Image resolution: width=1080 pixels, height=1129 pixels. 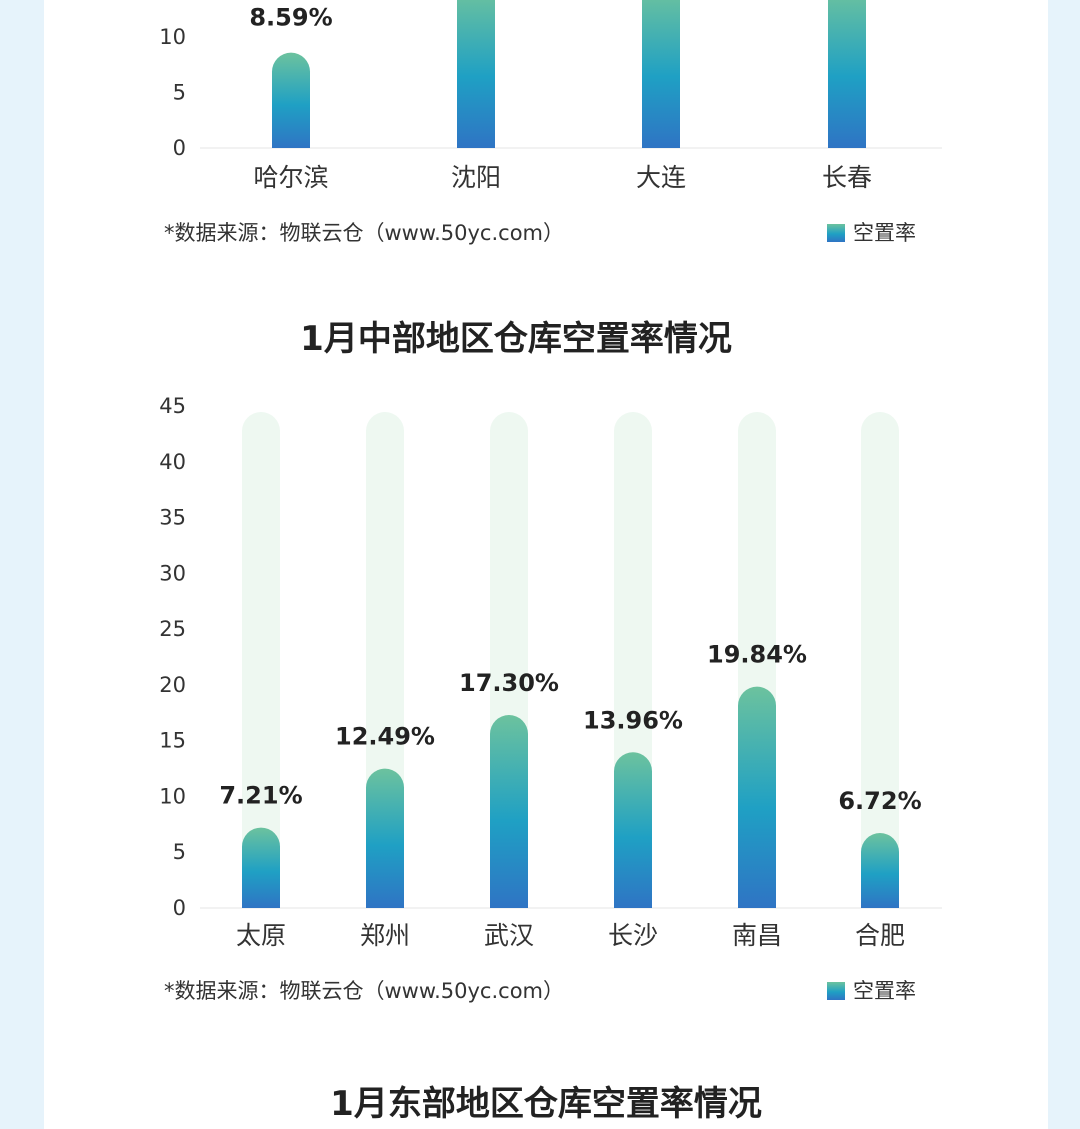 I want to click on y-tick-label: 25, so click(x=172, y=629).